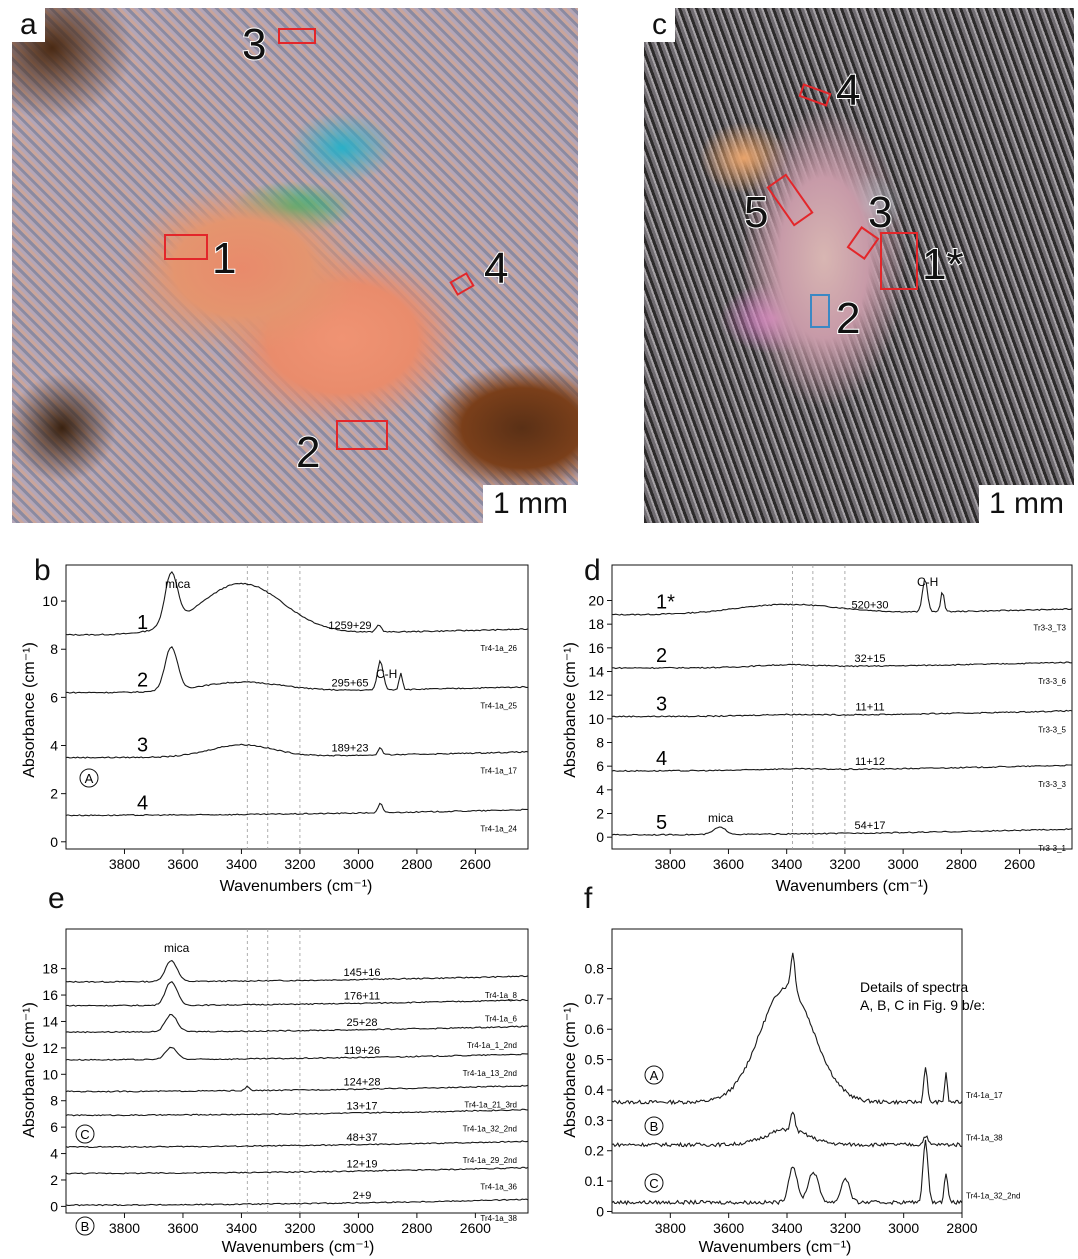  What do you see at coordinates (177, 948) in the screenshot?
I see `annot-mica-e: mica` at bounding box center [177, 948].